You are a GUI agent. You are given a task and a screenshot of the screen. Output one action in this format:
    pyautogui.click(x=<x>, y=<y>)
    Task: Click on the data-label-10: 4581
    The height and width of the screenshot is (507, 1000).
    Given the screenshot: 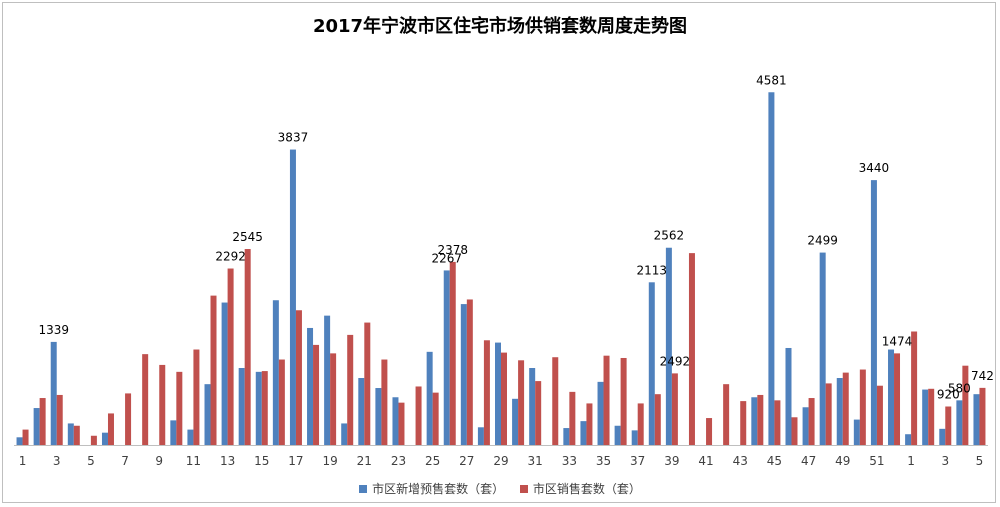 What is the action you would take?
    pyautogui.click(x=771, y=80)
    